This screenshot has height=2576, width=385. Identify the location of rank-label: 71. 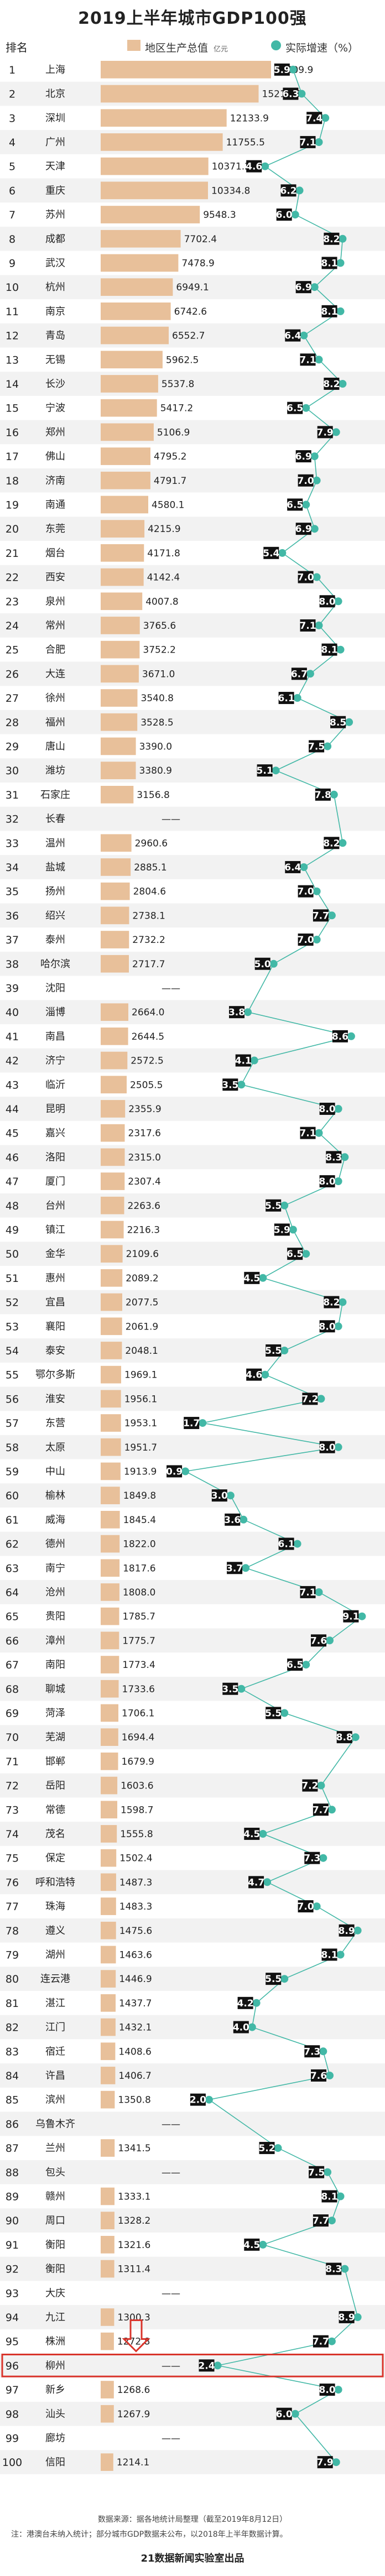
(12, 1762).